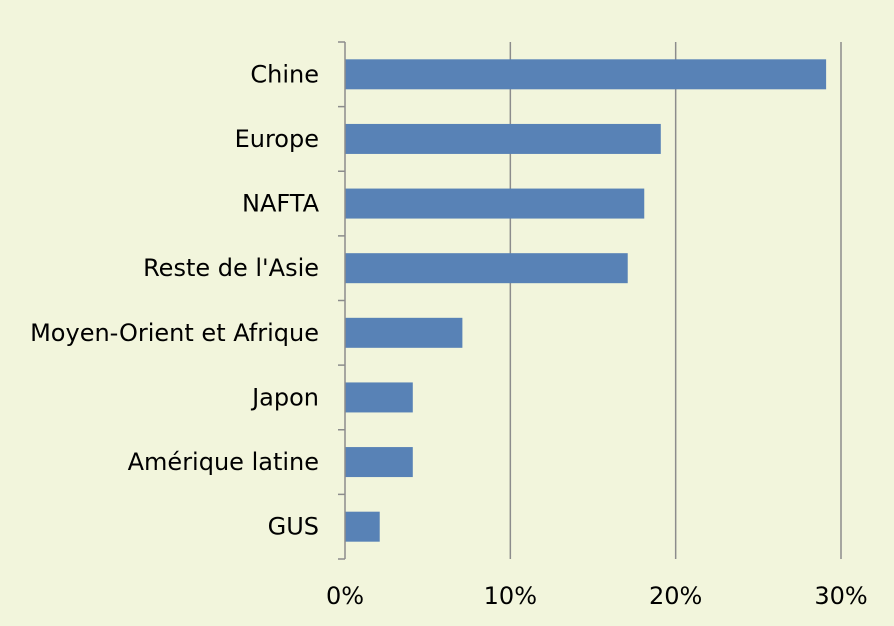  I want to click on category-label-2: NAFTA, so click(281, 204).